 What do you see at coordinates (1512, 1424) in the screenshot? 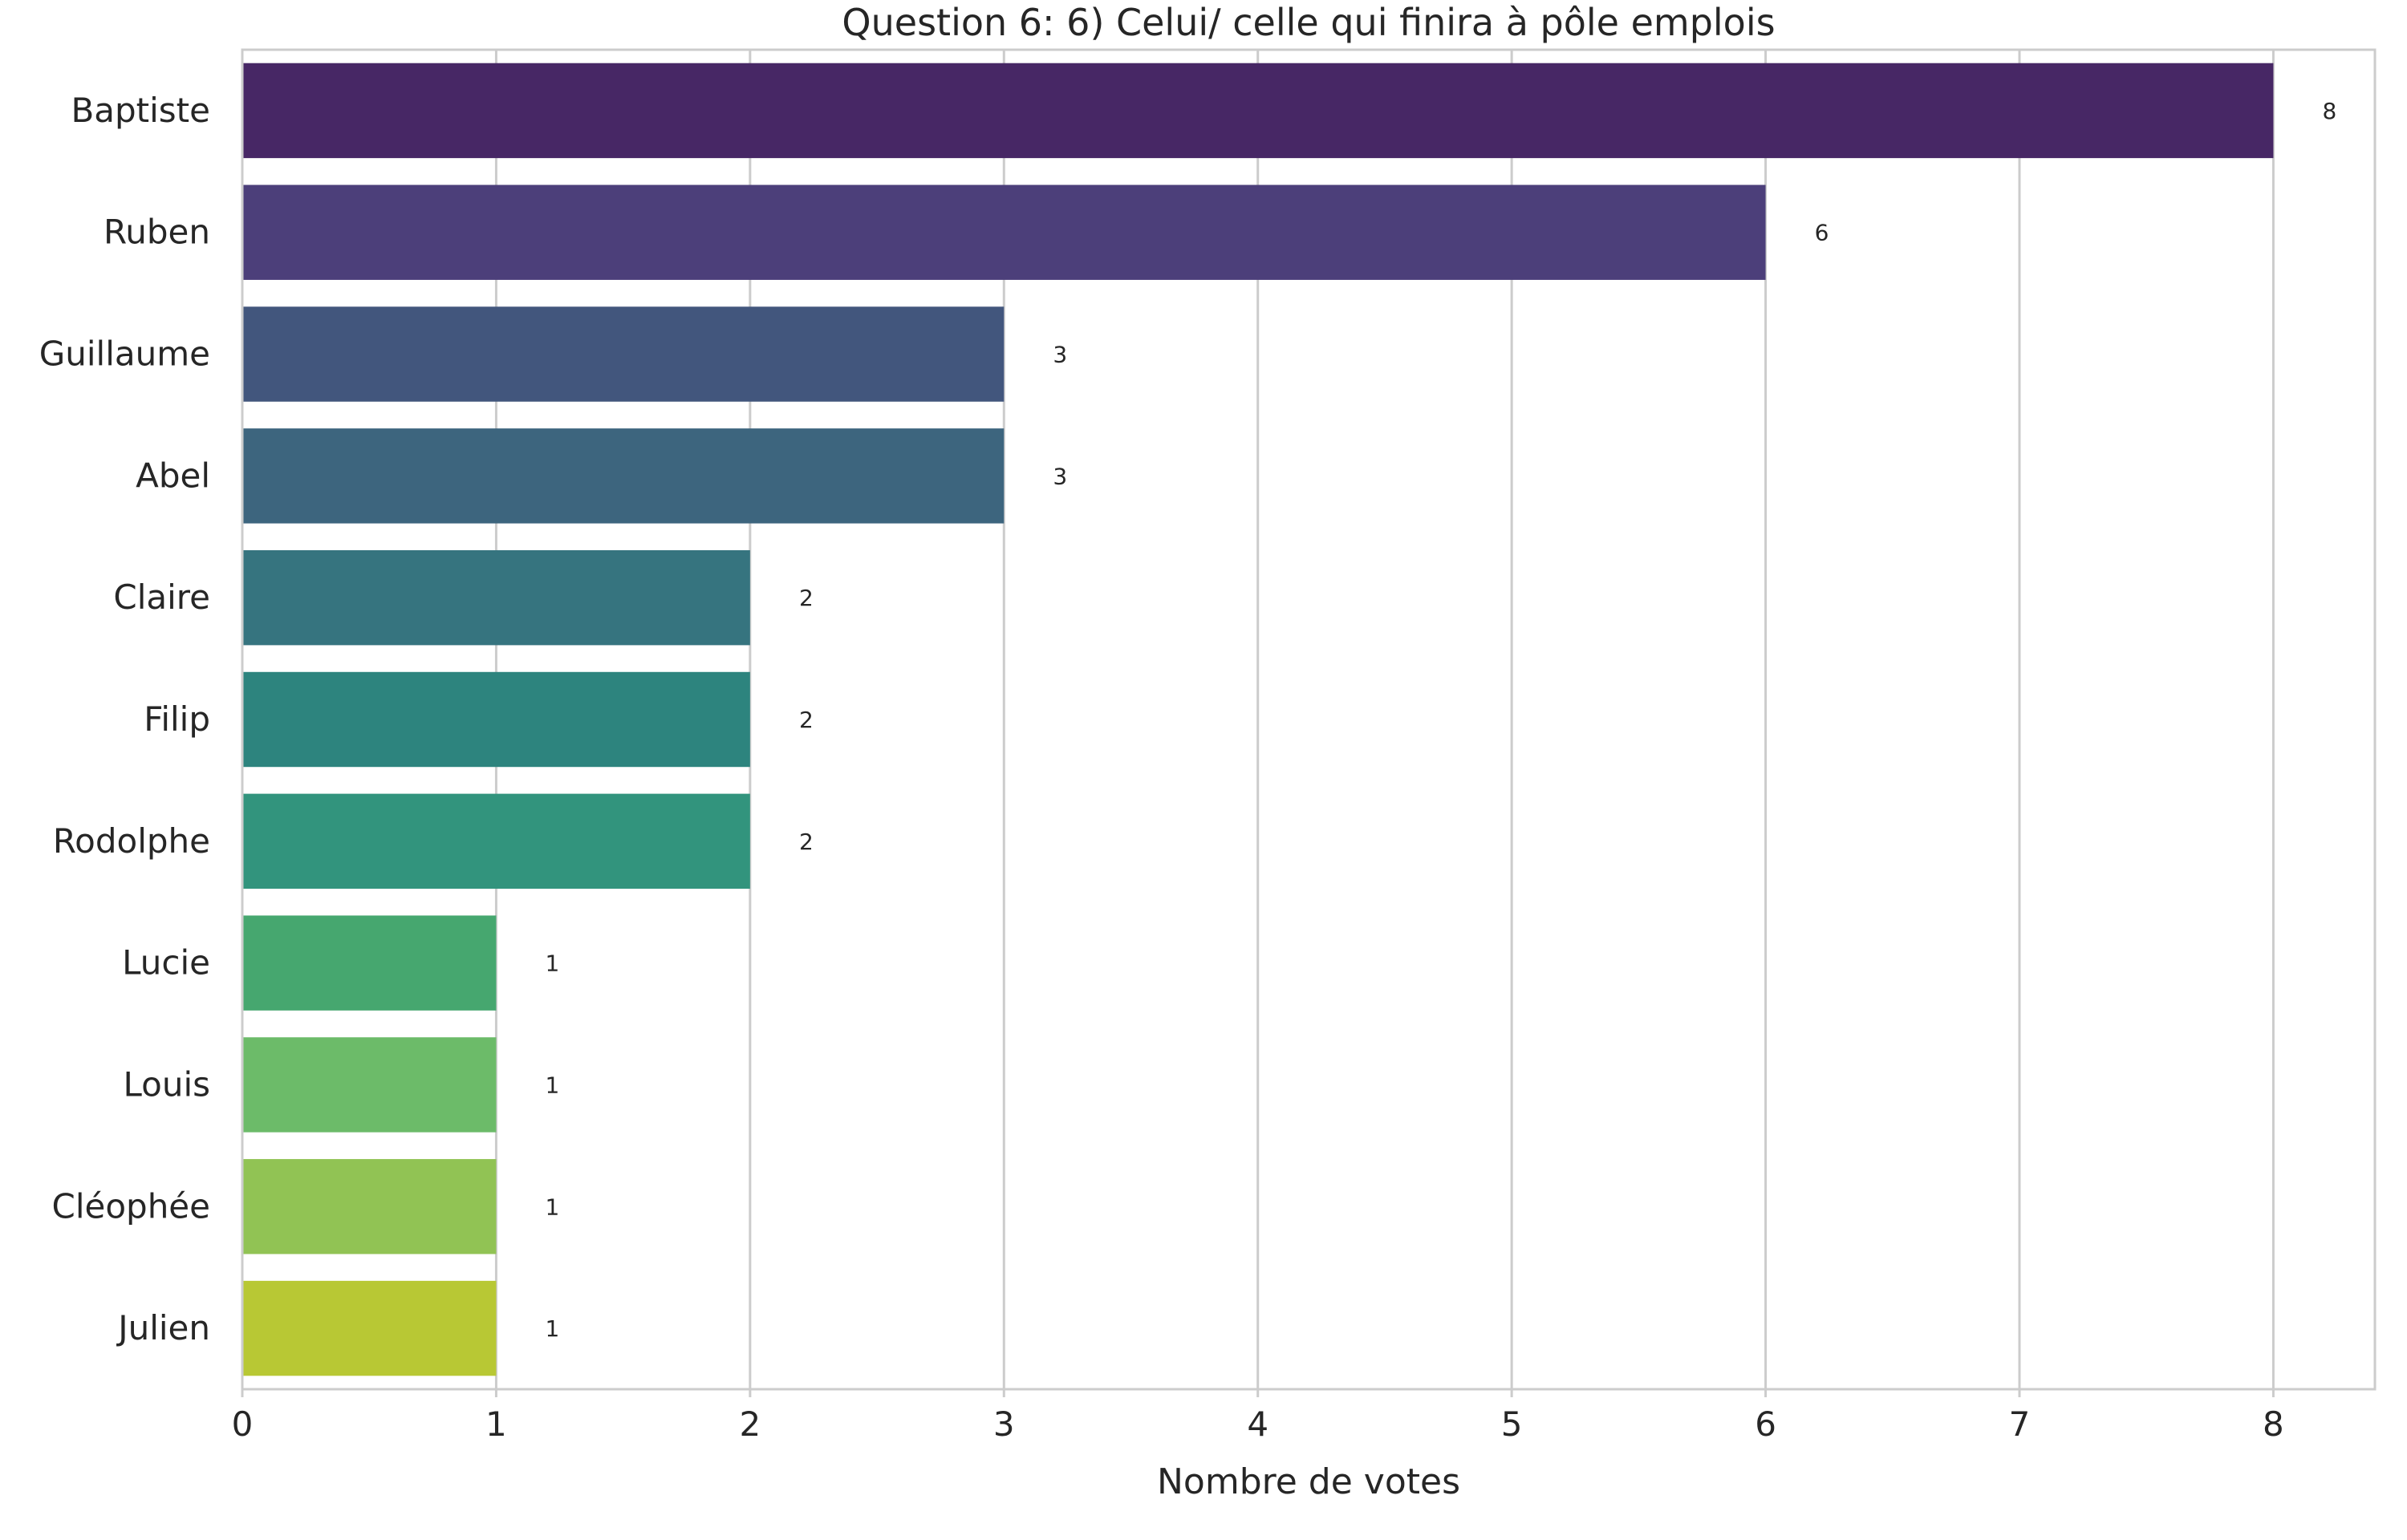
I see `x-tick-label: 5` at bounding box center [1512, 1424].